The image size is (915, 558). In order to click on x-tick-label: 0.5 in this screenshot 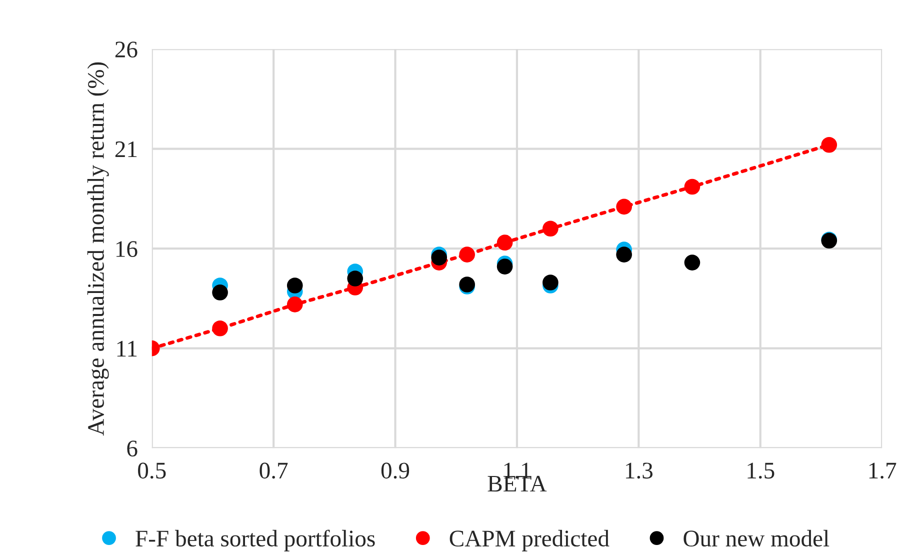, I will do `click(152, 470)`.